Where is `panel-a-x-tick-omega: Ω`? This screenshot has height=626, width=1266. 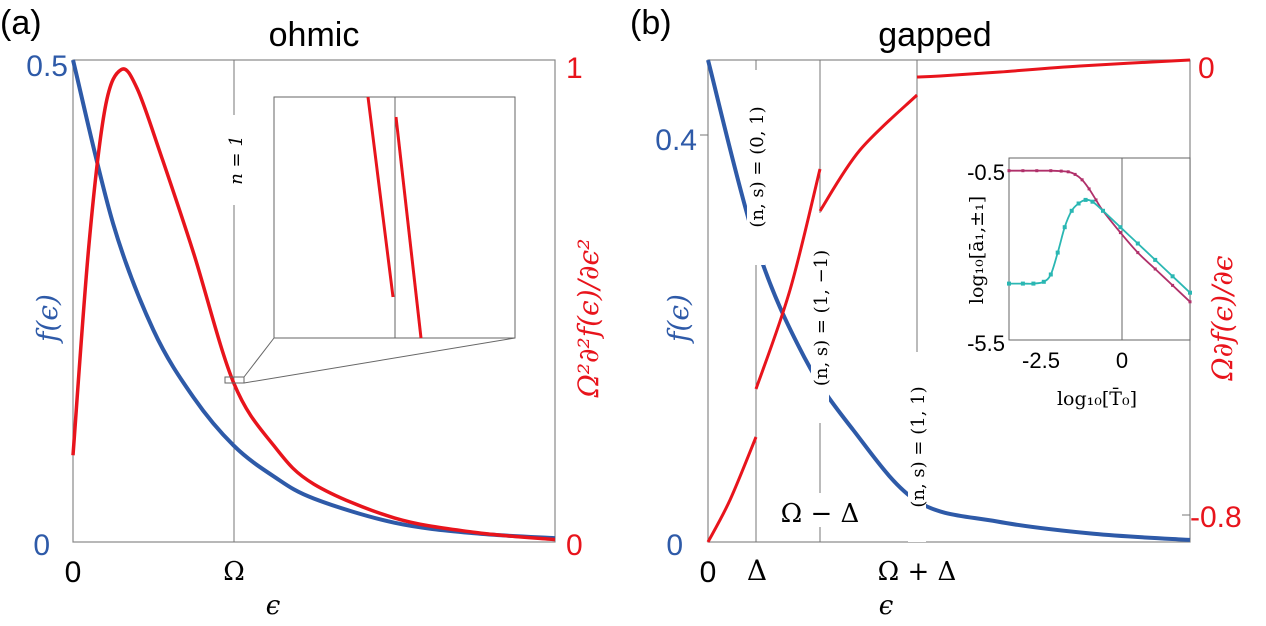
panel-a-x-tick-omega: Ω is located at coordinates (234, 572).